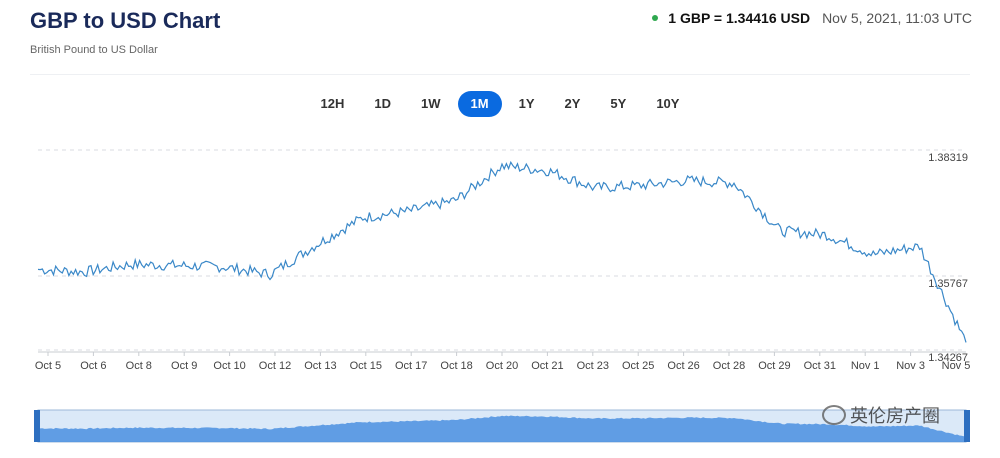 The image size is (1000, 458). What do you see at coordinates (948, 358) in the screenshot?
I see `y-tick-label: 1.34267` at bounding box center [948, 358].